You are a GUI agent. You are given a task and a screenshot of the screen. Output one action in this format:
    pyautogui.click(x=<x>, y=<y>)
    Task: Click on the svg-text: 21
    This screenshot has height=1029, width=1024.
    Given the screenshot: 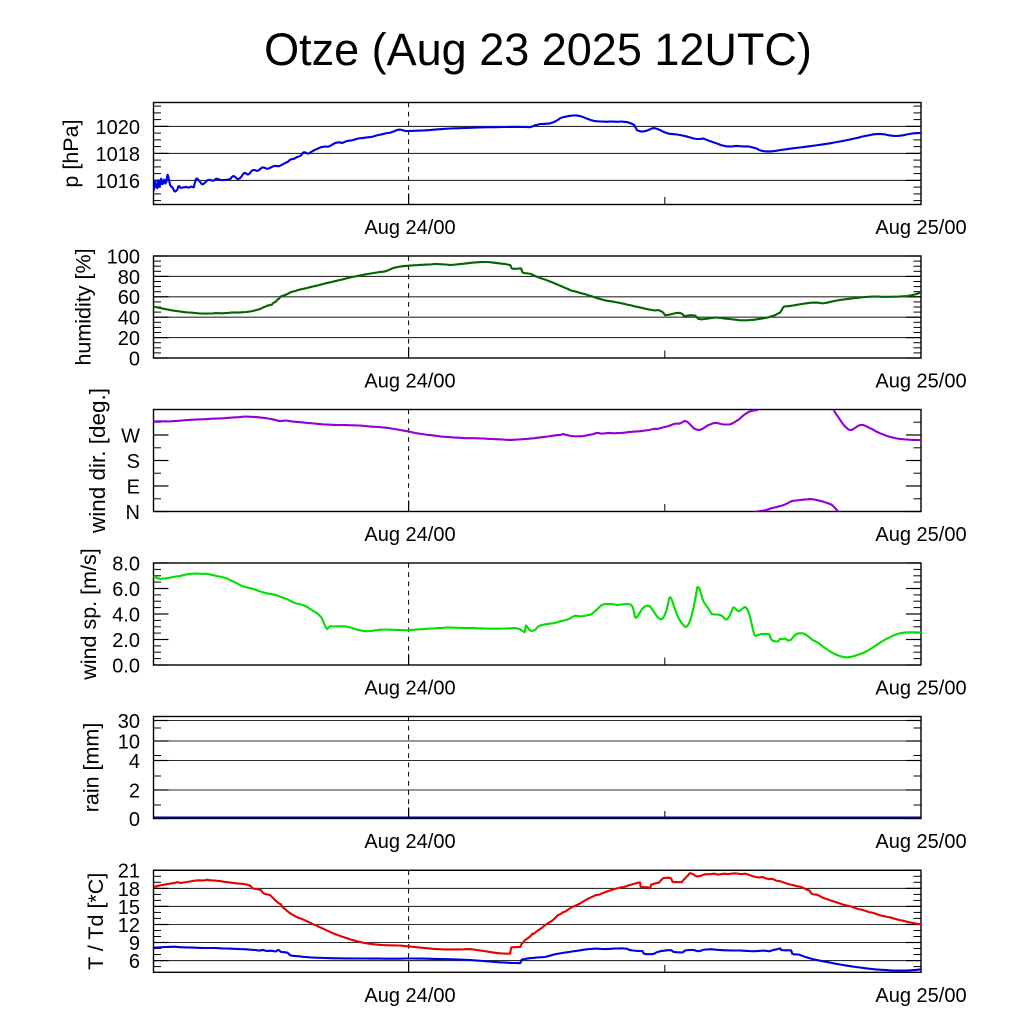 What is the action you would take?
    pyautogui.click(x=129, y=872)
    